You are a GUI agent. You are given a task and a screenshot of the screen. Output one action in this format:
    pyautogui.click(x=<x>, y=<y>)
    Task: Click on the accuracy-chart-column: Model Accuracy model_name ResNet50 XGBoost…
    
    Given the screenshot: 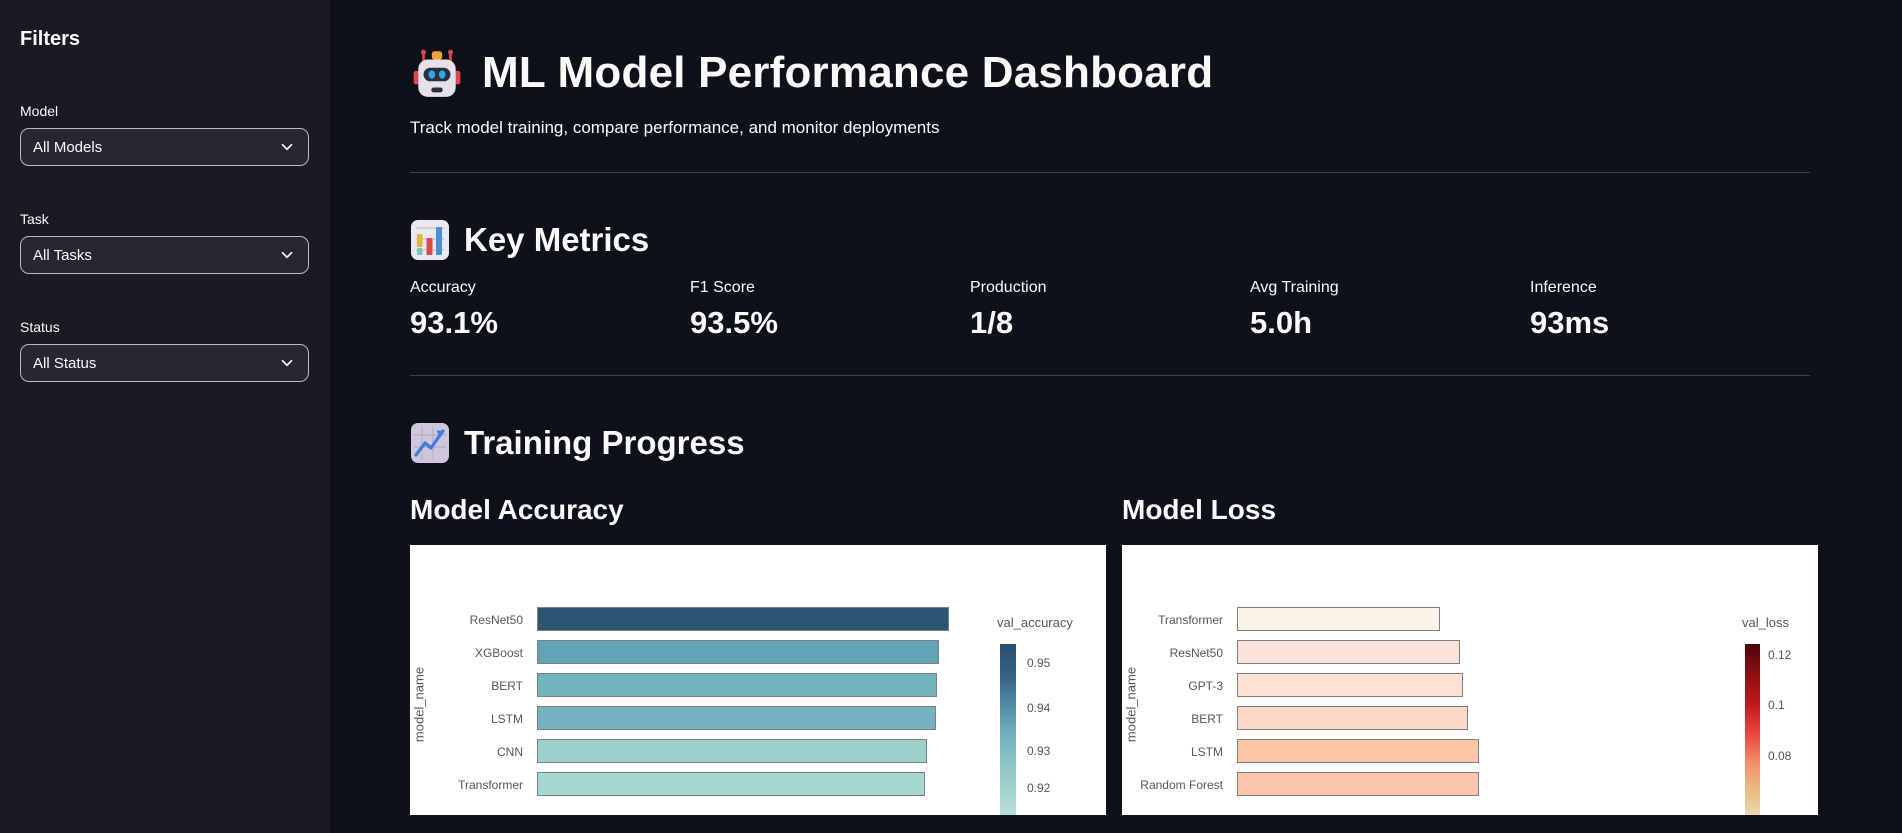 What is the action you would take?
    pyautogui.click(x=758, y=654)
    